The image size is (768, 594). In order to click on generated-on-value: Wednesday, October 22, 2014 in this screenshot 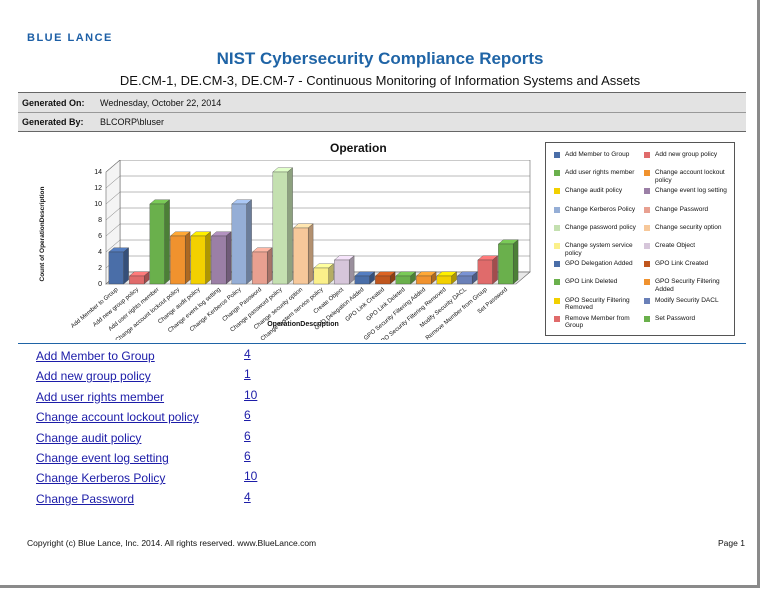, I will do `click(161, 103)`.